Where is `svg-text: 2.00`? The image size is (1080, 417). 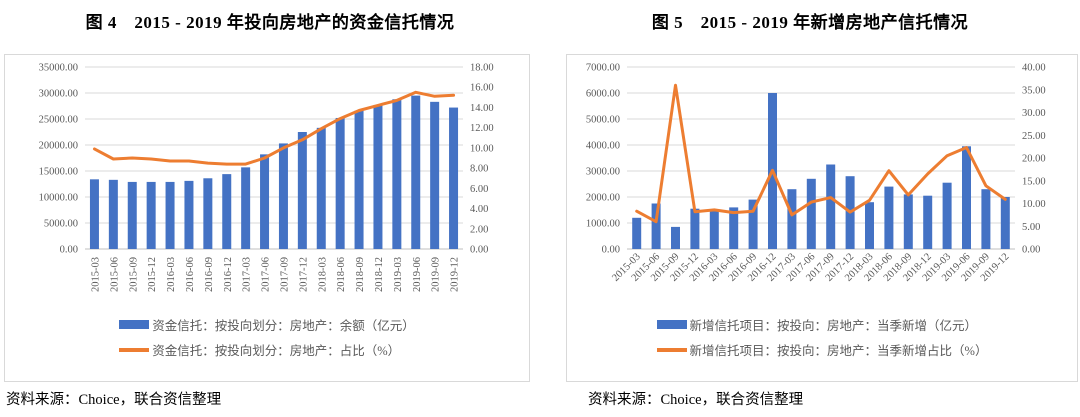 svg-text: 2.00 is located at coordinates (479, 229).